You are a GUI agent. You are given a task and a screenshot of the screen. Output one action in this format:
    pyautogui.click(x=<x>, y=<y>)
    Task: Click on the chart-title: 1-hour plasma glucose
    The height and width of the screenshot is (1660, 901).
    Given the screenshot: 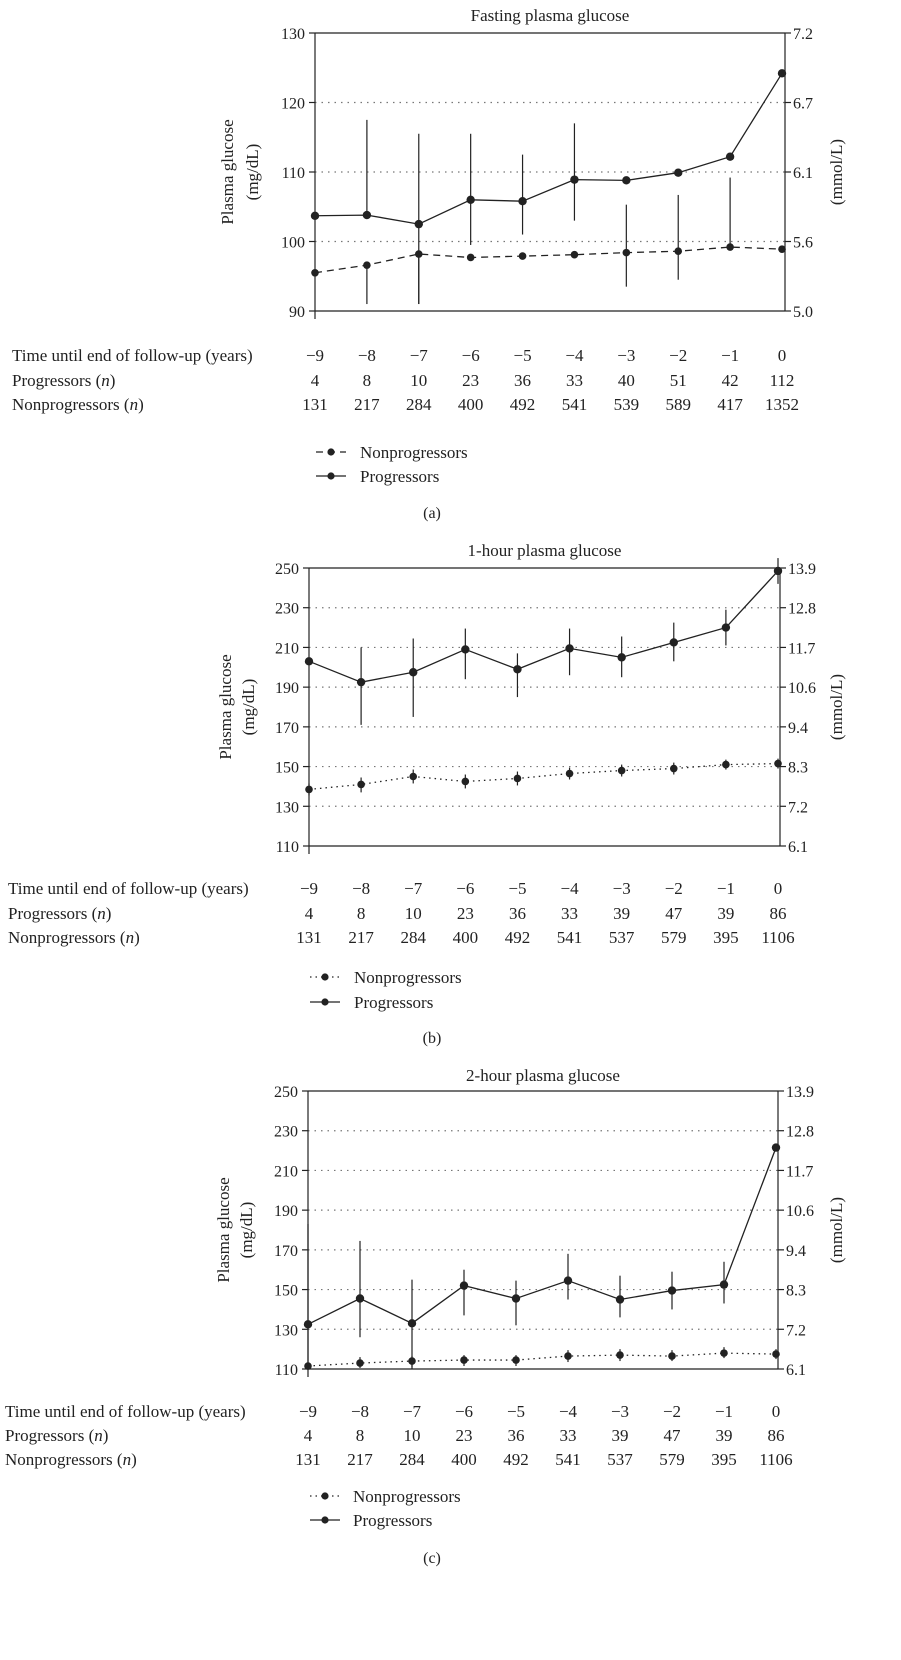 What is the action you would take?
    pyautogui.click(x=545, y=550)
    